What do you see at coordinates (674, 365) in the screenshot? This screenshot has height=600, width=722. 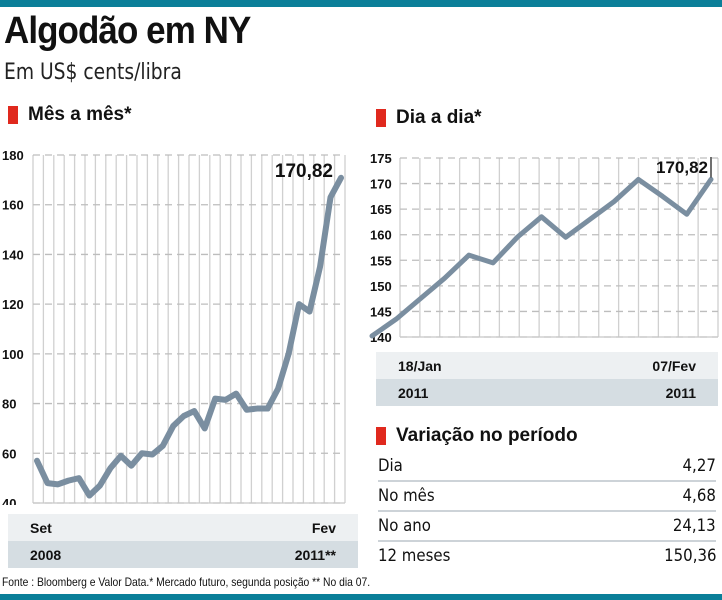 I see `daily-end-label: 07/Fev` at bounding box center [674, 365].